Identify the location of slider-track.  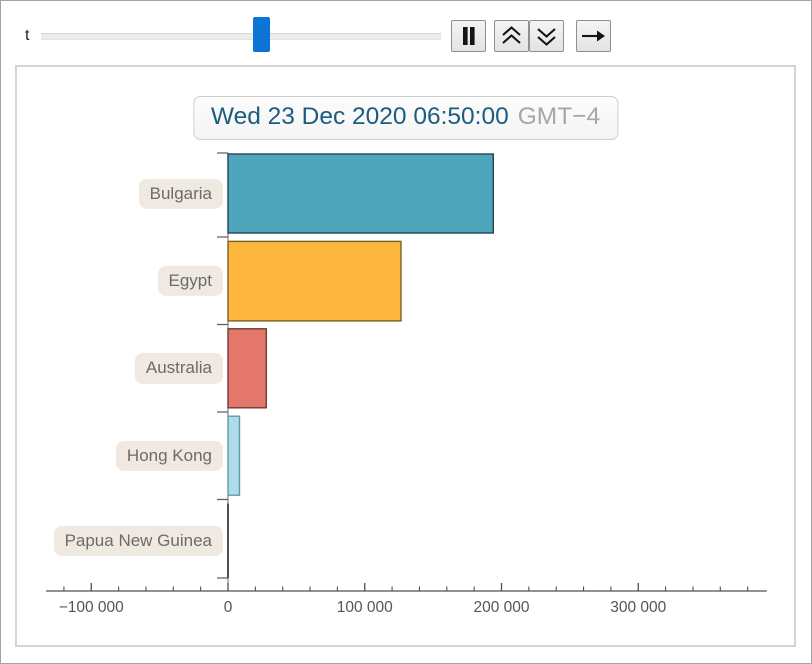
(241, 36).